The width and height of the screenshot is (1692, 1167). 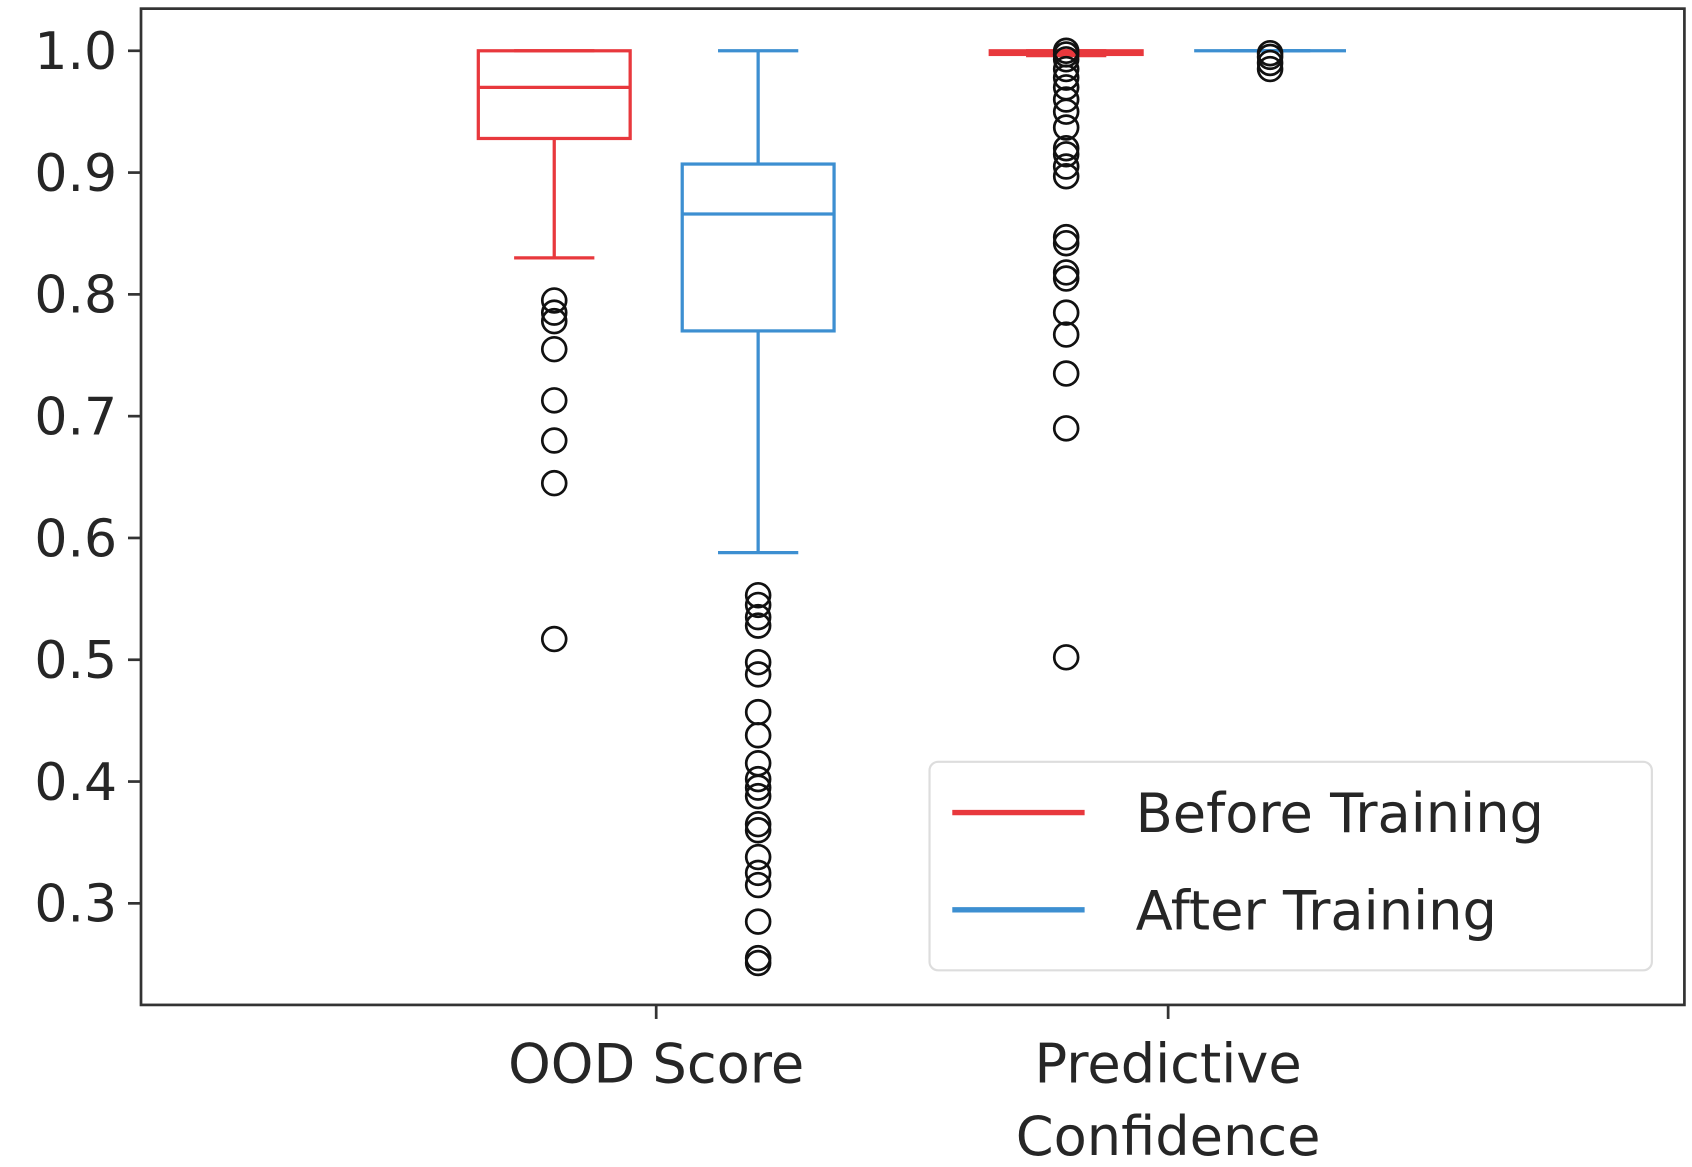 What do you see at coordinates (1168, 1064) in the screenshot?
I see `x-tick-label: Predictive` at bounding box center [1168, 1064].